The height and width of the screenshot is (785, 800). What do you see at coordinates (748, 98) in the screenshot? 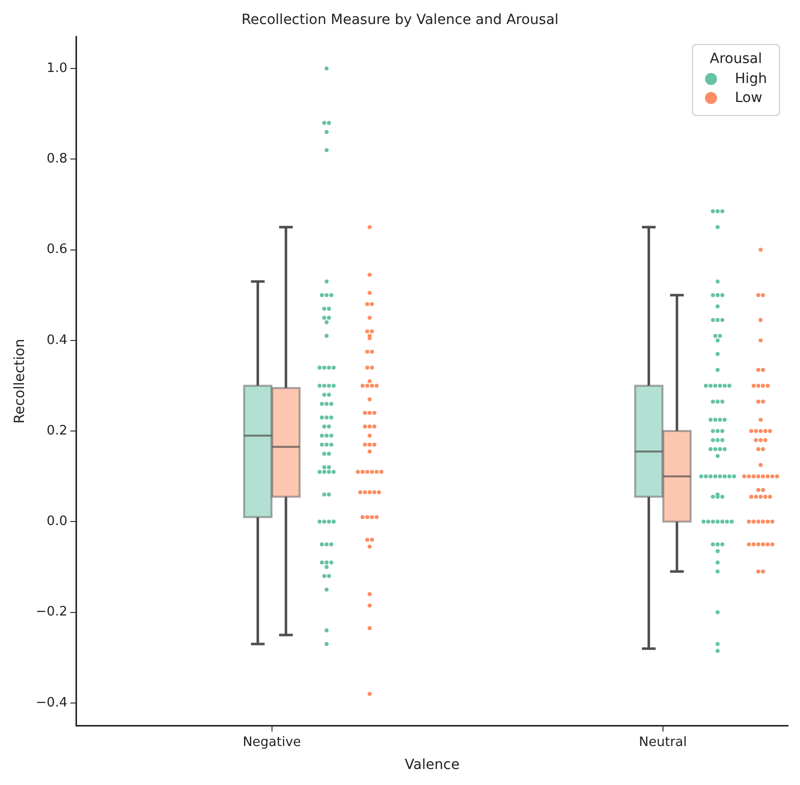
I see `legend-label: Low` at bounding box center [748, 98].